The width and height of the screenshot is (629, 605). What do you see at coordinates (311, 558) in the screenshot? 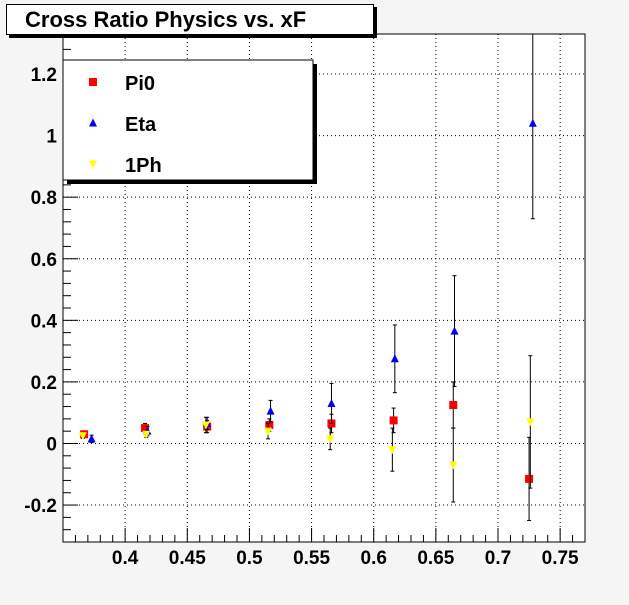
I see `x-tick-label: 0.55` at bounding box center [311, 558].